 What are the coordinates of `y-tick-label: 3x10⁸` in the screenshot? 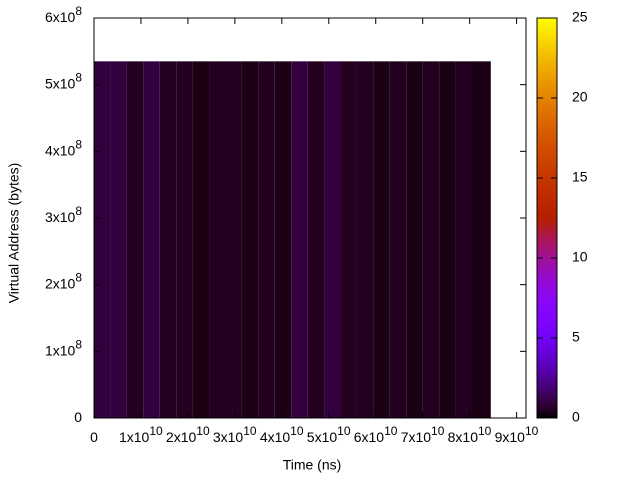 It's located at (63, 214).